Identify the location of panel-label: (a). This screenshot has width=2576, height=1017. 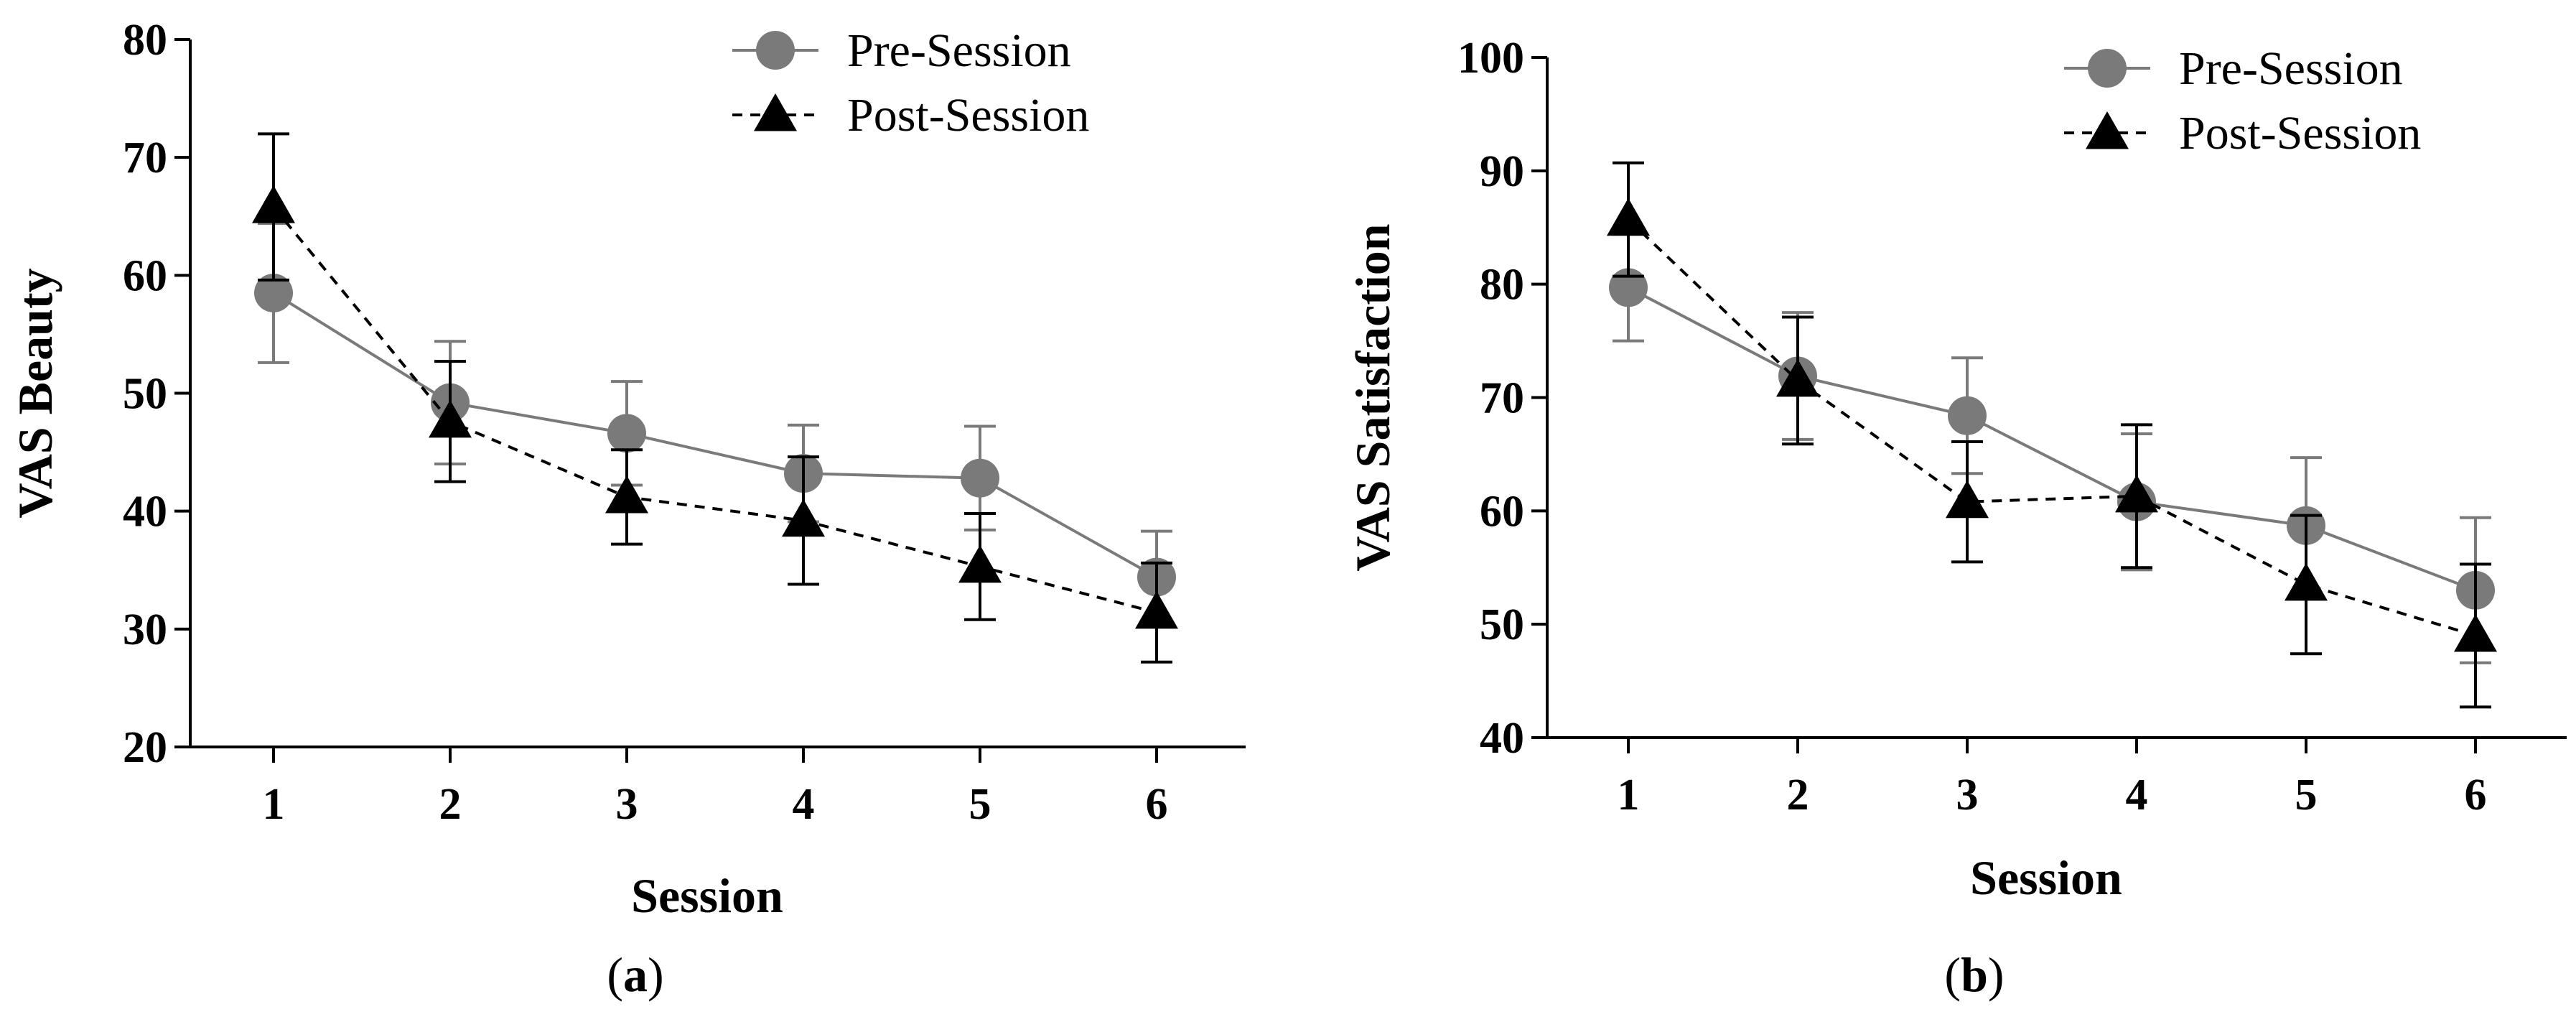
(635, 974).